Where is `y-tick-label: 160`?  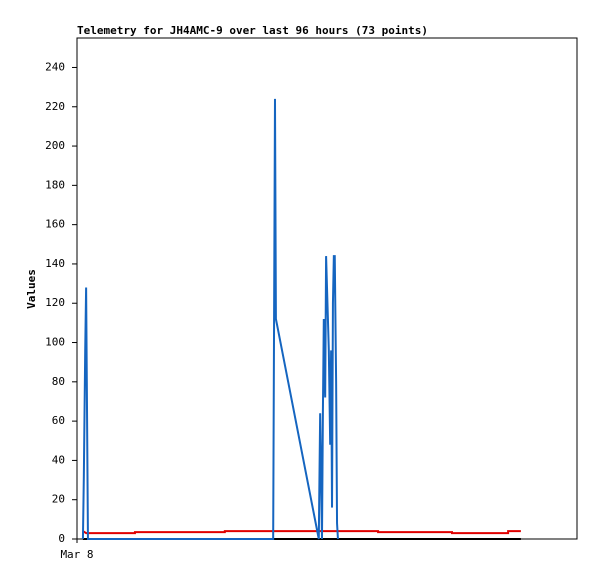
y-tick-label: 160 is located at coordinates (55, 224).